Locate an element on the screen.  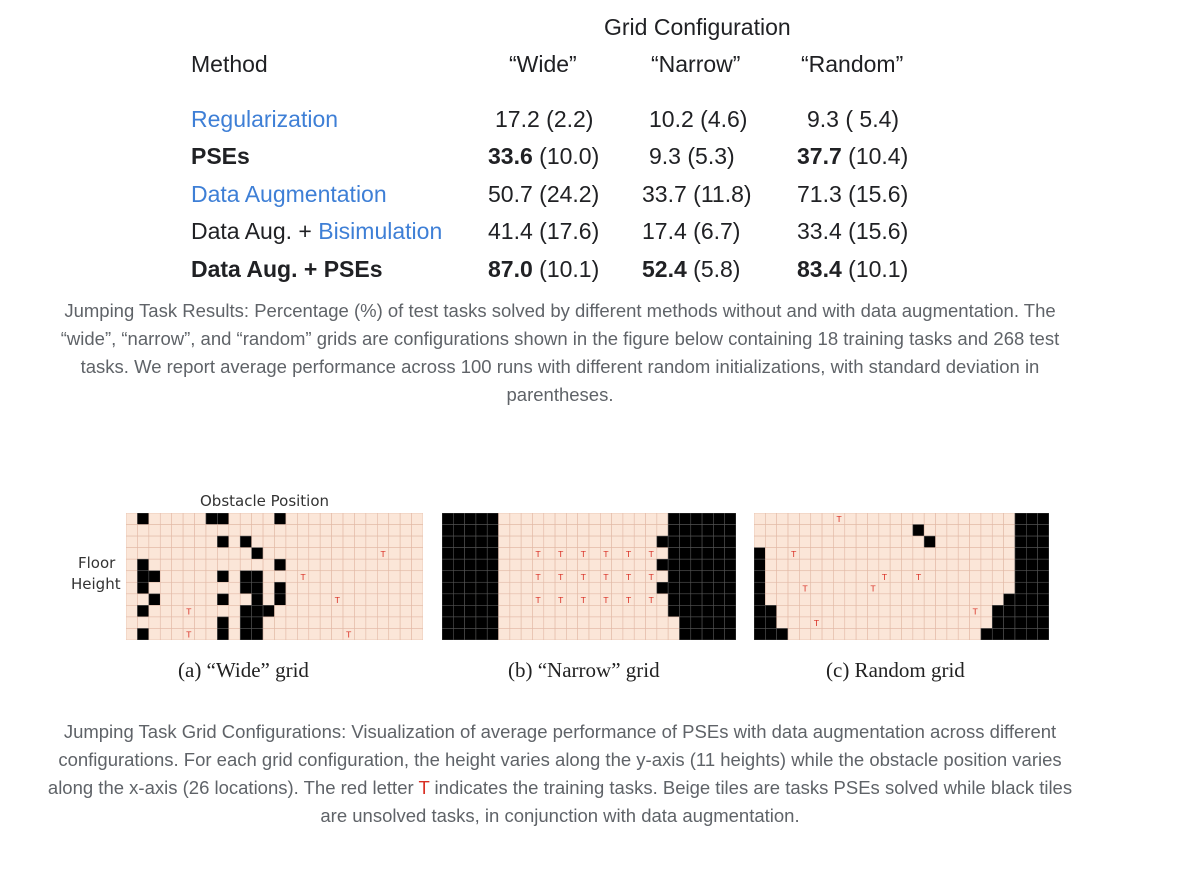
floor-height-label-line2: Height is located at coordinates (96, 584).